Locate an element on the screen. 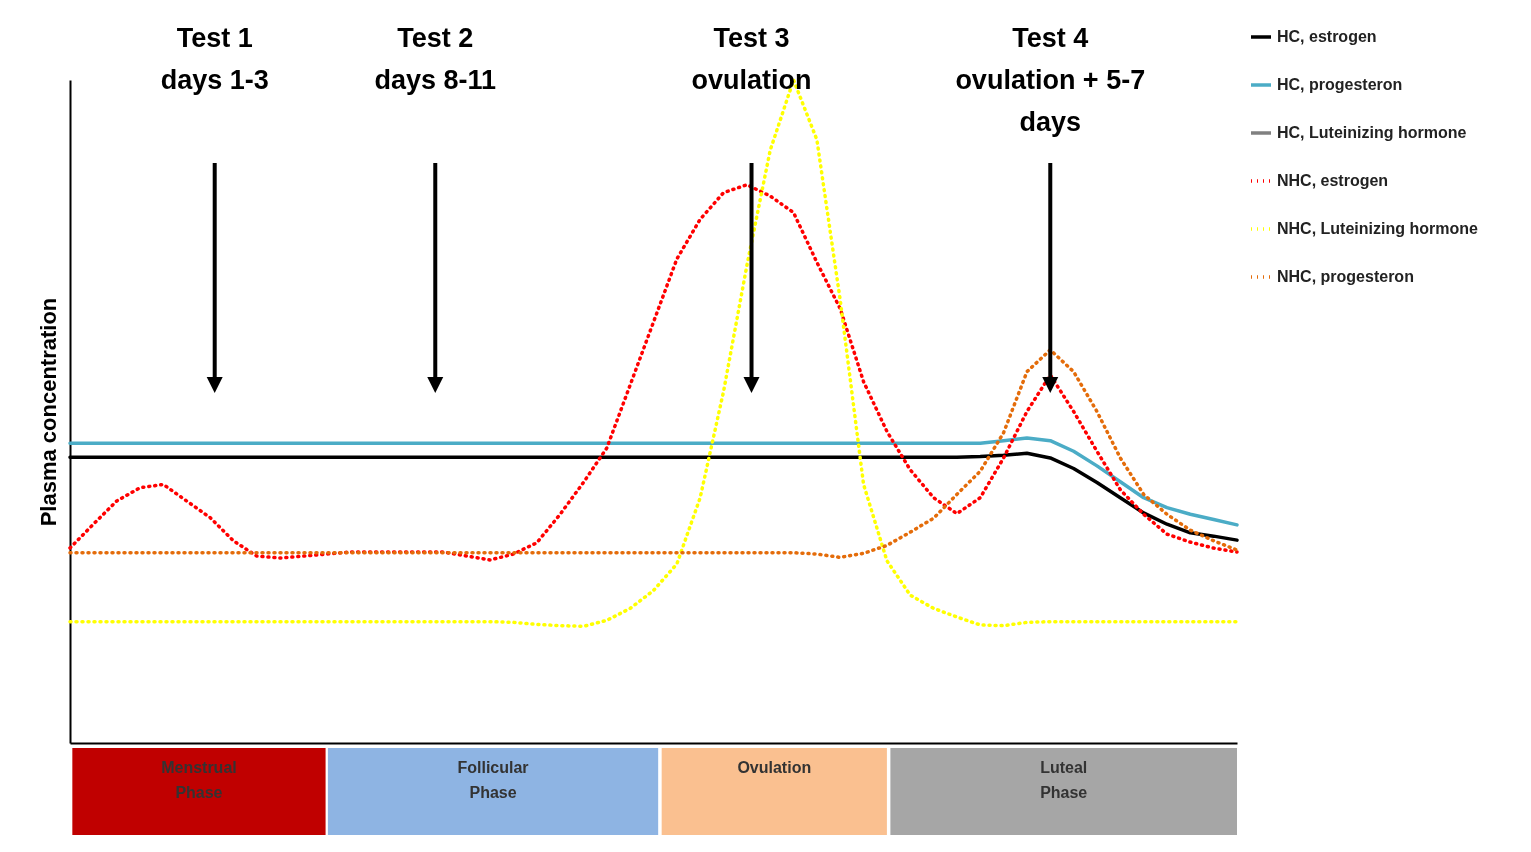 The image size is (1531, 852). legend-label: NHC, Luteinizing hormone is located at coordinates (1377, 228).